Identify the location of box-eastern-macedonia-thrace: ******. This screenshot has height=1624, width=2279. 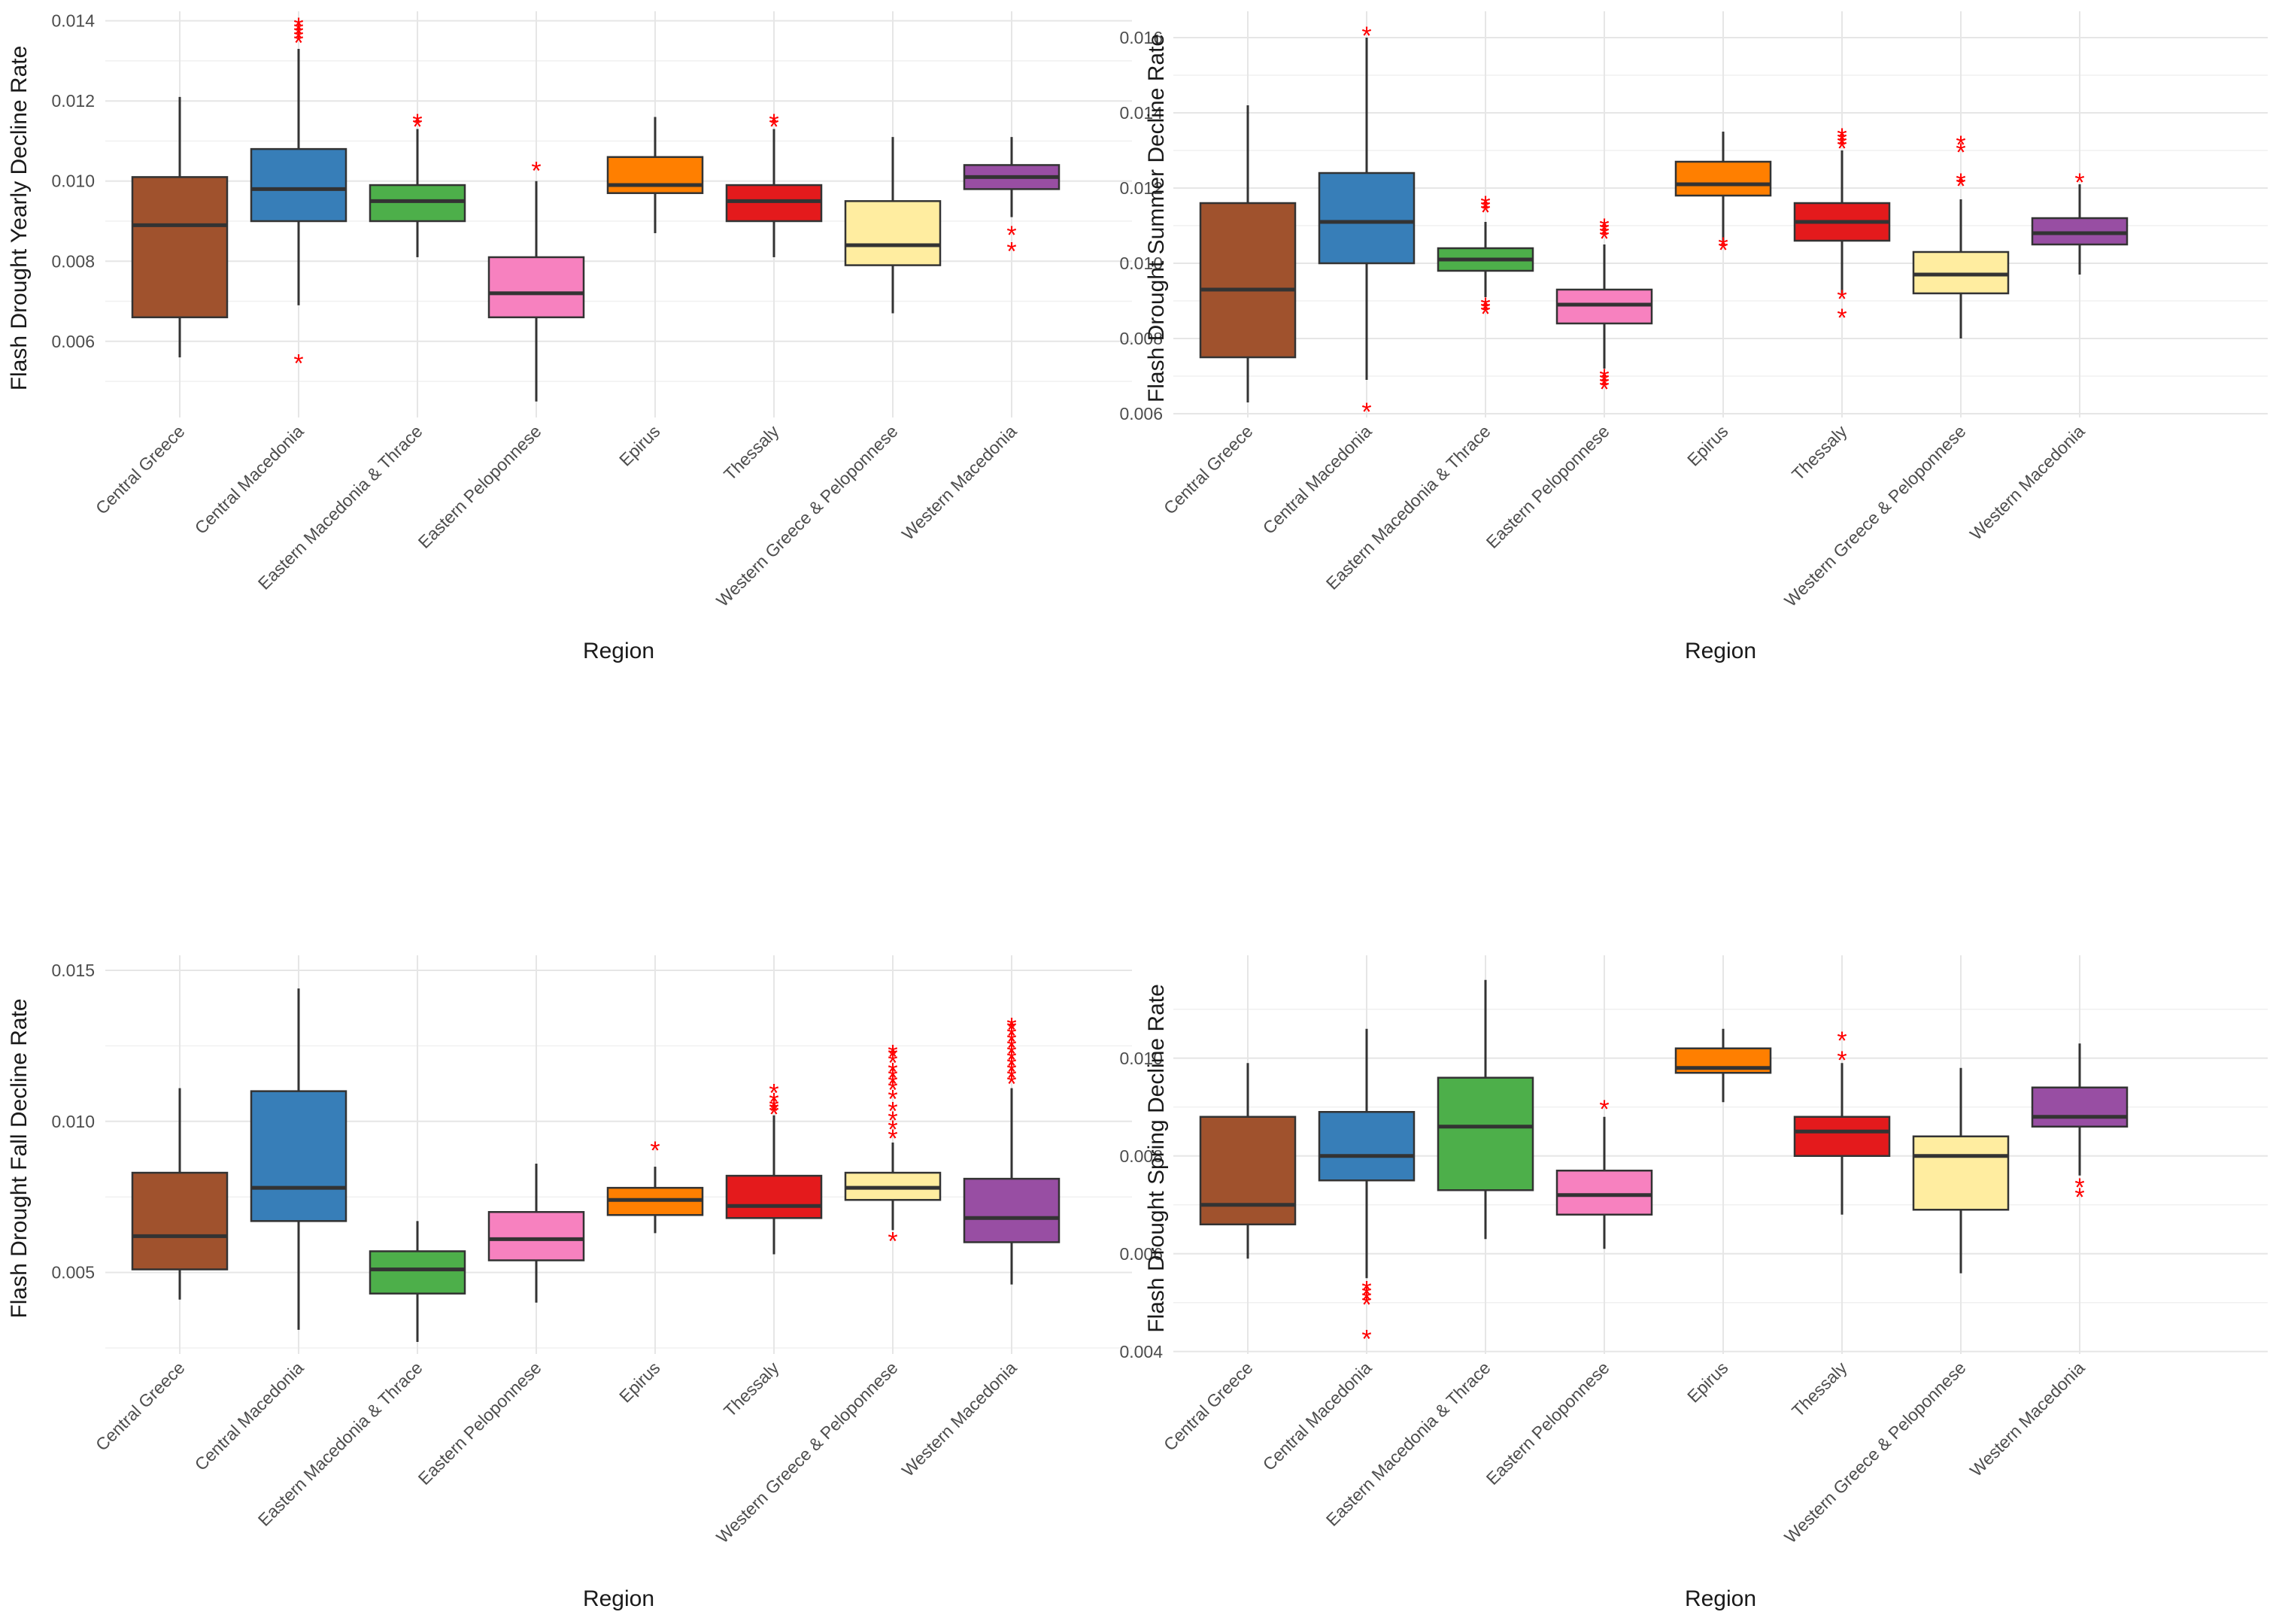
(1485, 260).